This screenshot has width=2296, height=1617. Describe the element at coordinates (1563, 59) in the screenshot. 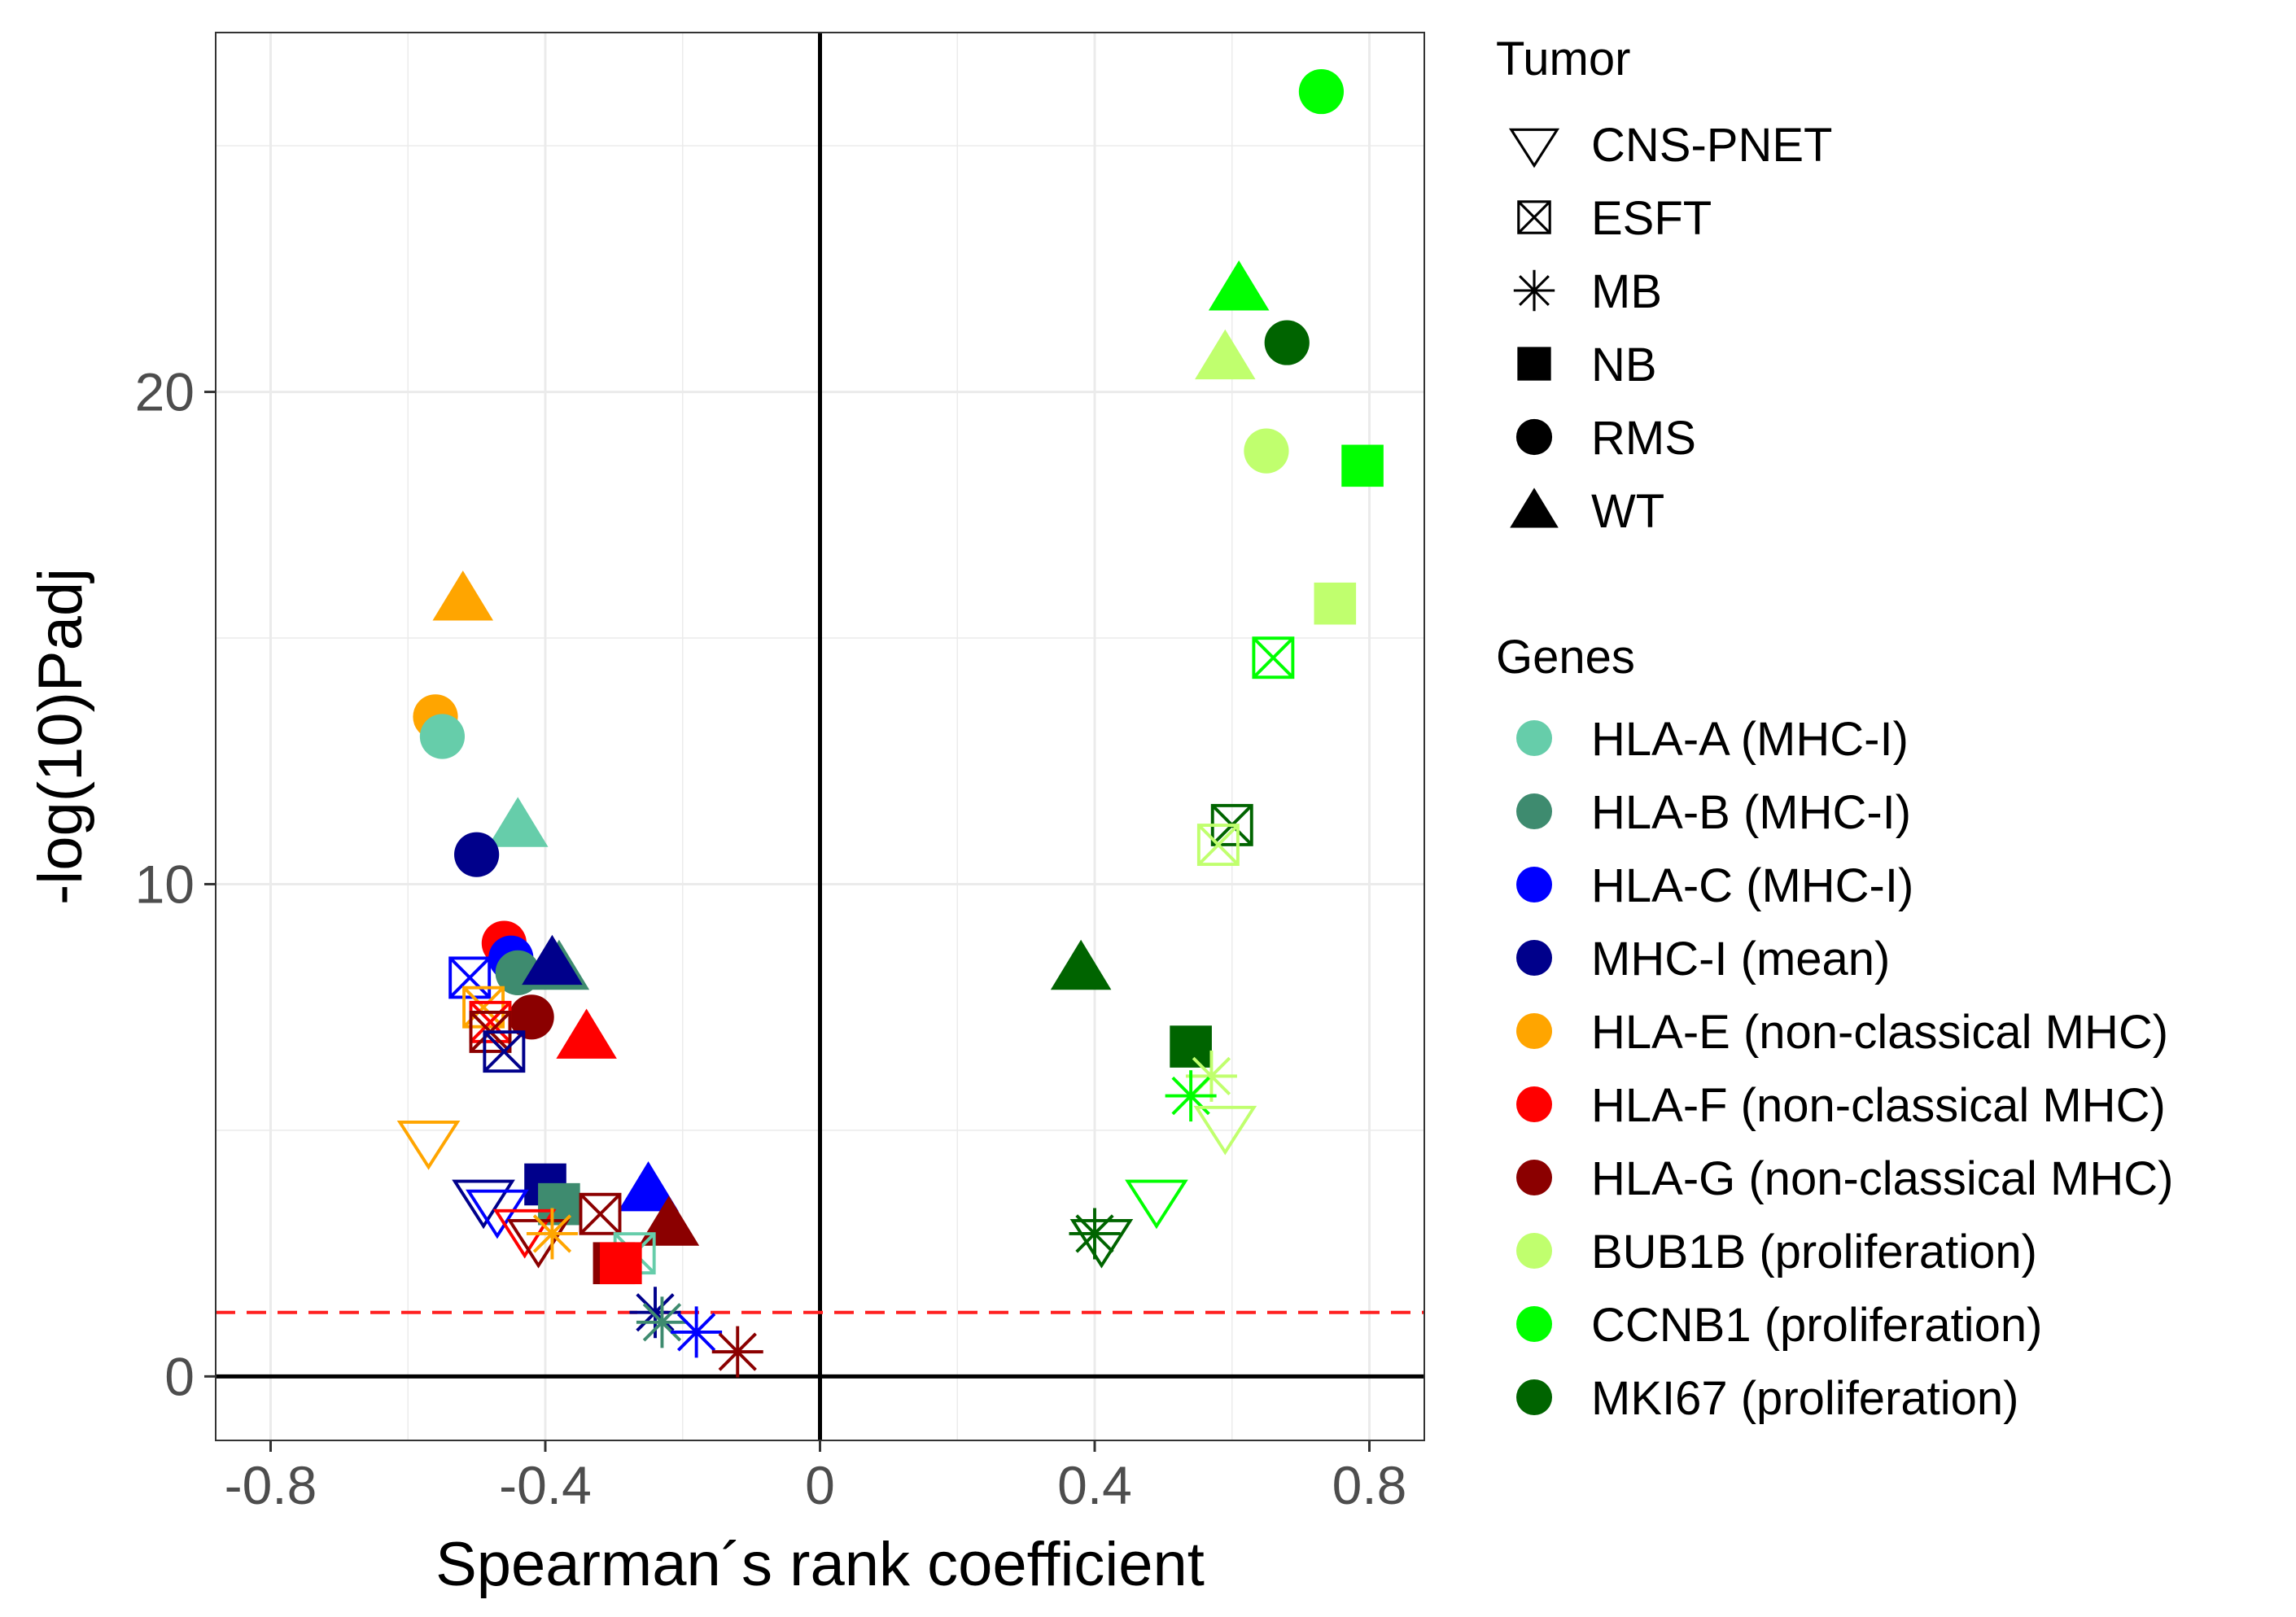

I see `legend-tumor-title: Tumor` at that location.